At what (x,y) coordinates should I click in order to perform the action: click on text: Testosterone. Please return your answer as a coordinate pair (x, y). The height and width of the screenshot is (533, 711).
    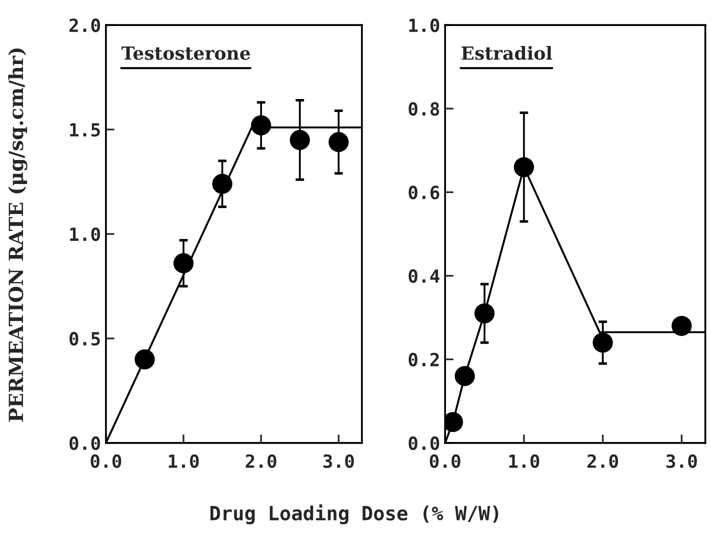
    Looking at the image, I should click on (186, 53).